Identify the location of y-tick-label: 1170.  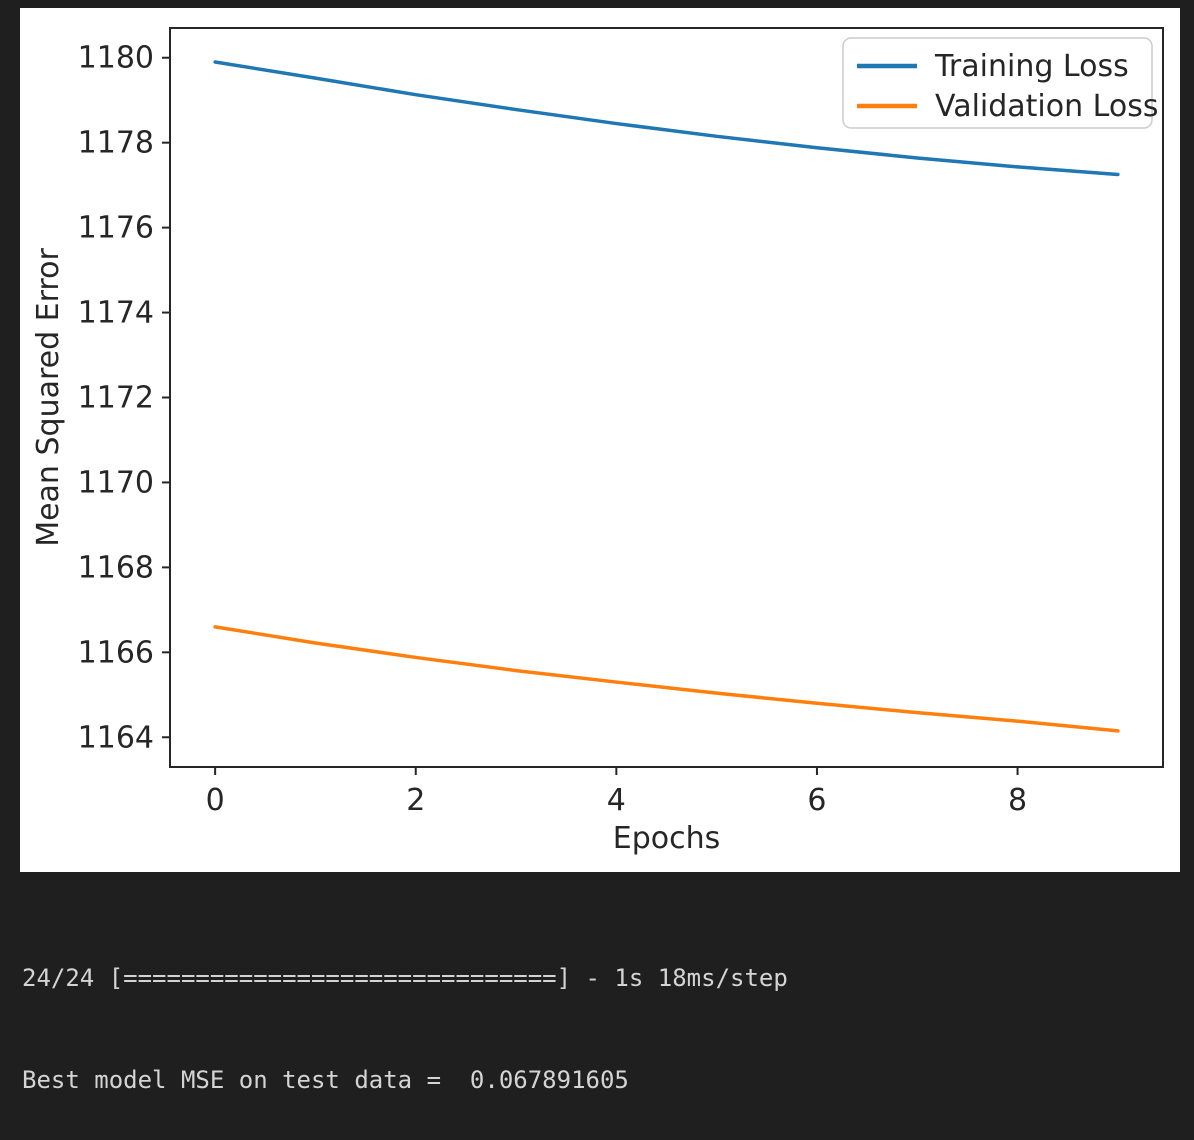
(116, 482).